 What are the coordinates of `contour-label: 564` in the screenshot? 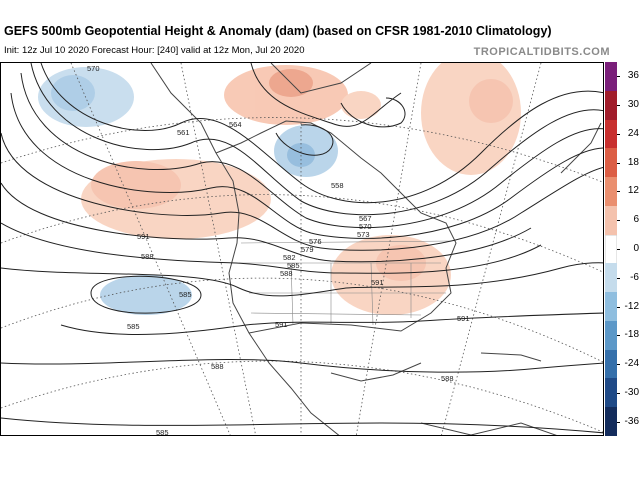 It's located at (235, 124).